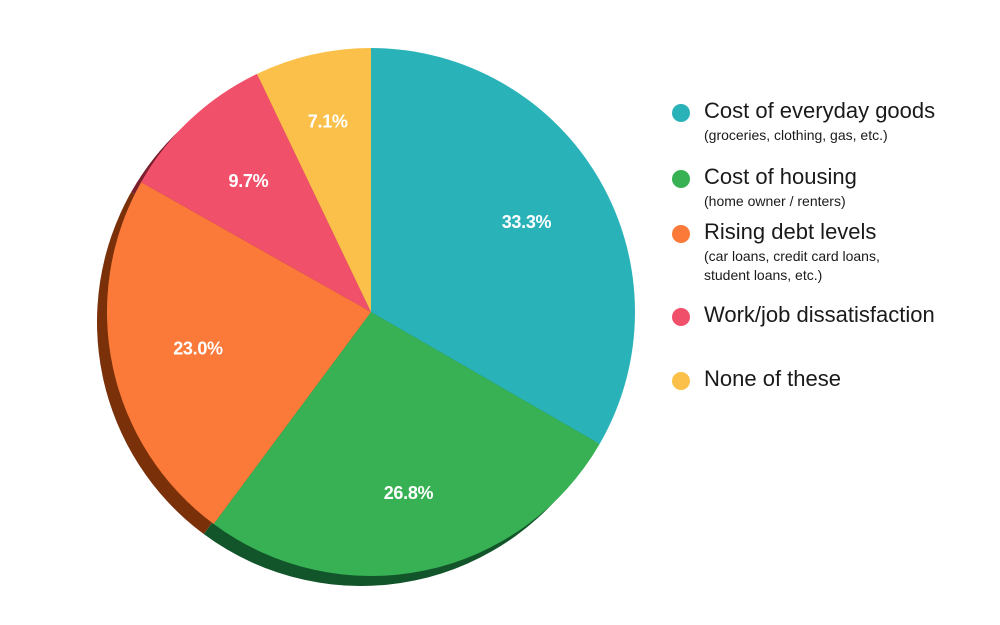  What do you see at coordinates (328, 122) in the screenshot?
I see `pie-label-none: 7.1%` at bounding box center [328, 122].